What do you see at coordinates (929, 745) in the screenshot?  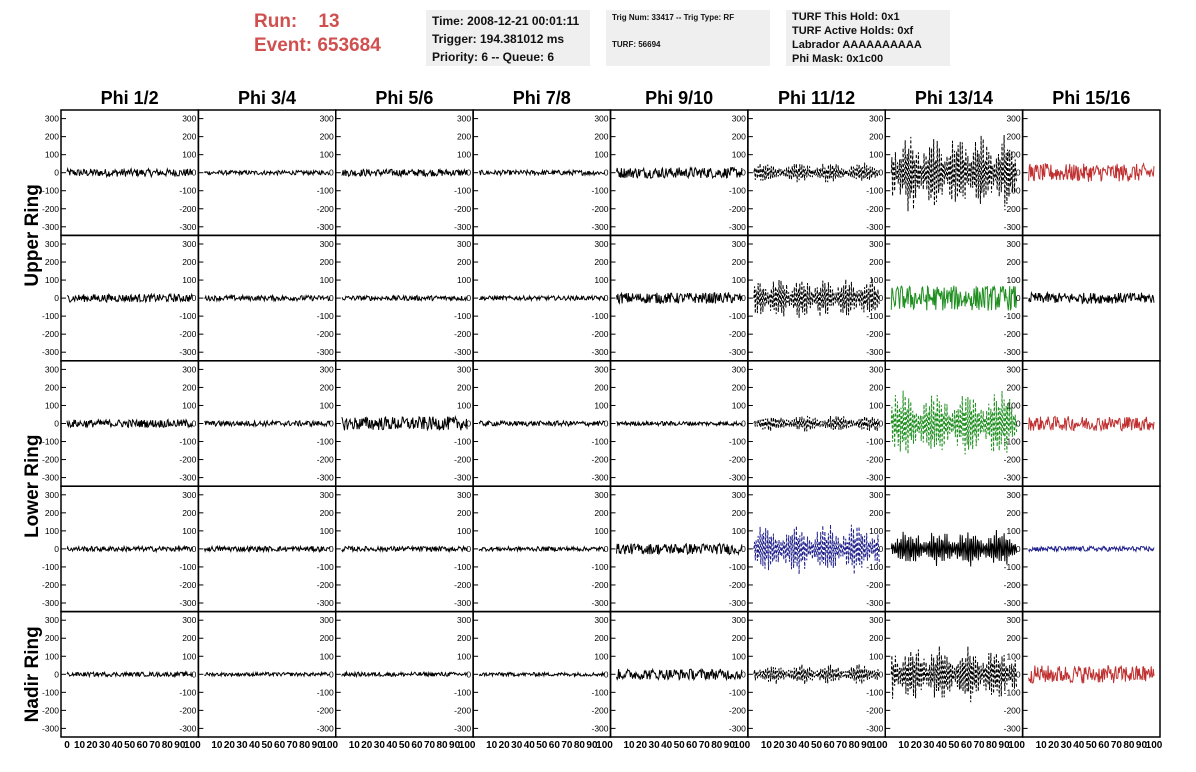 I see `x-tick-label: 30` at bounding box center [929, 745].